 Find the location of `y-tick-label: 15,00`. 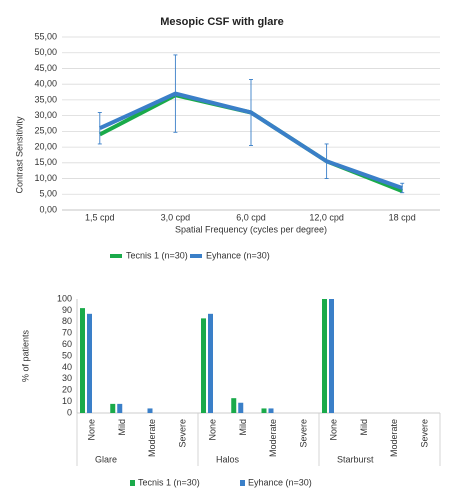

y-tick-label: 15,00 is located at coordinates (45, 162).